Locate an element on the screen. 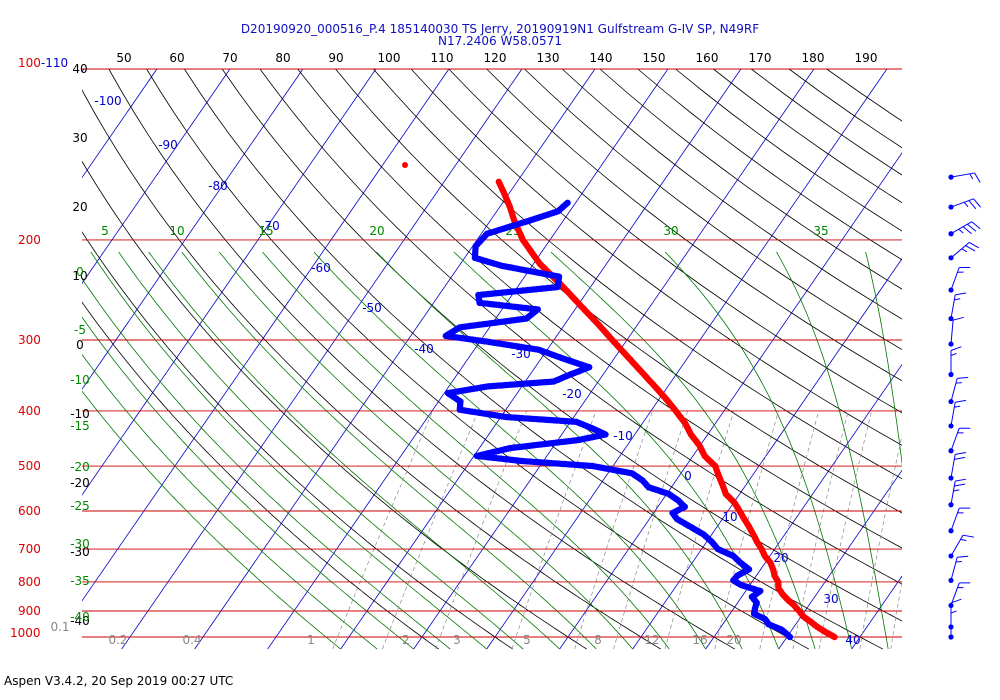 The width and height of the screenshot is (1000, 700). top-axis-label: 70 is located at coordinates (229, 58).